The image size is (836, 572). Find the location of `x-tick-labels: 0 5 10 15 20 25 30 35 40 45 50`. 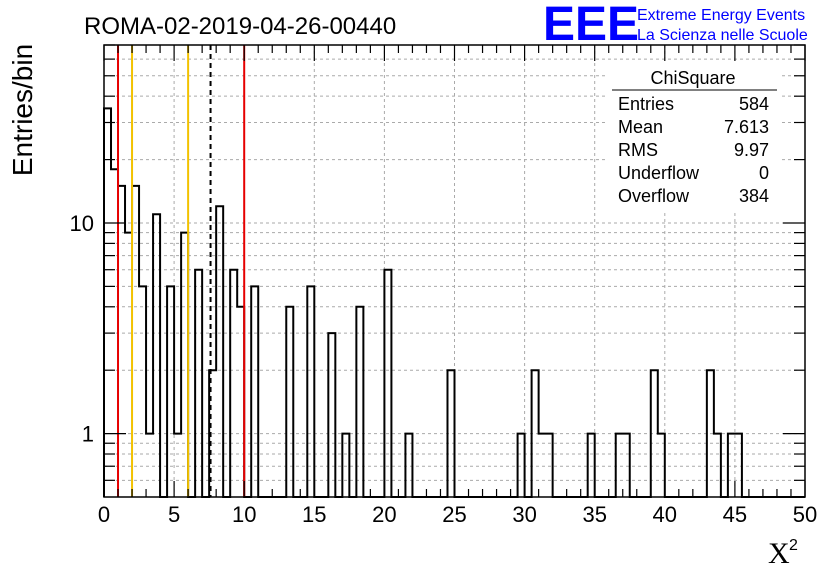

x-tick-labels: 0 5 10 15 20 25 30 35 40 45 50 is located at coordinates (457, 514).